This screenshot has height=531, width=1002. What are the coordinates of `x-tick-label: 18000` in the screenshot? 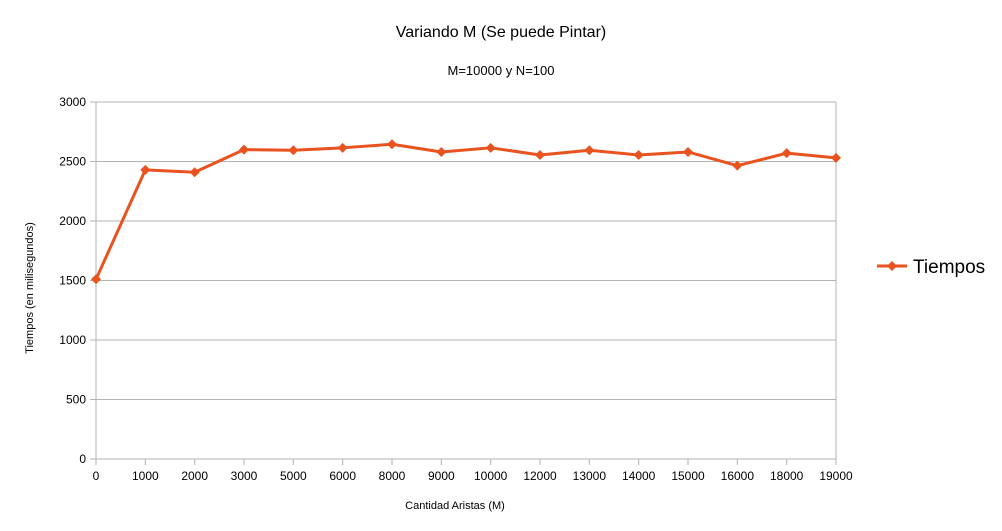 It's located at (787, 476).